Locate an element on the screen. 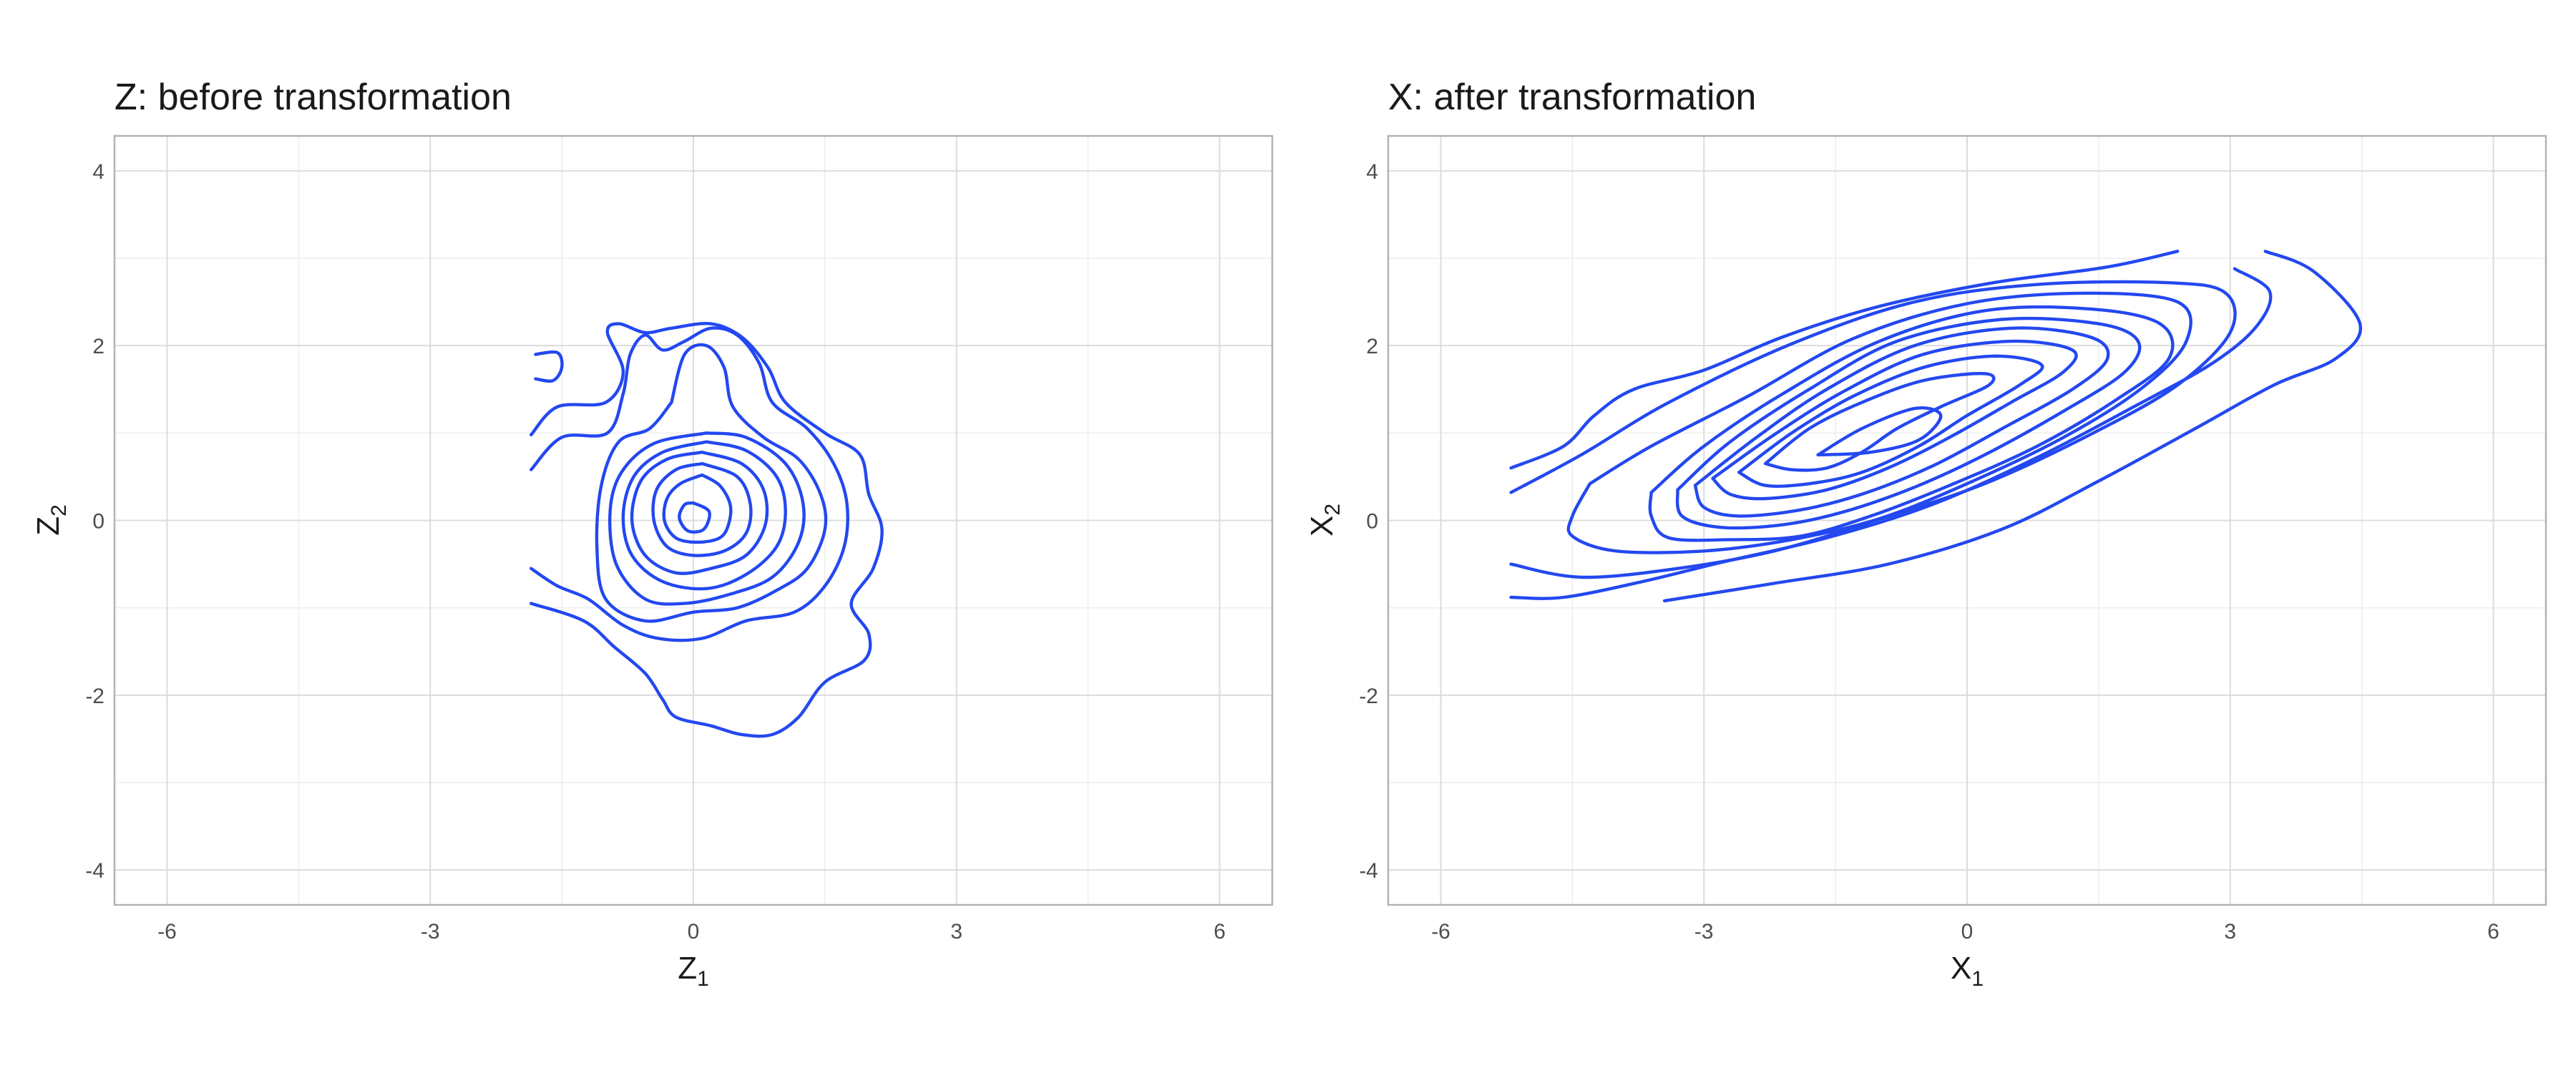  right-panel-x-axis-label: X1 is located at coordinates (1967, 971).